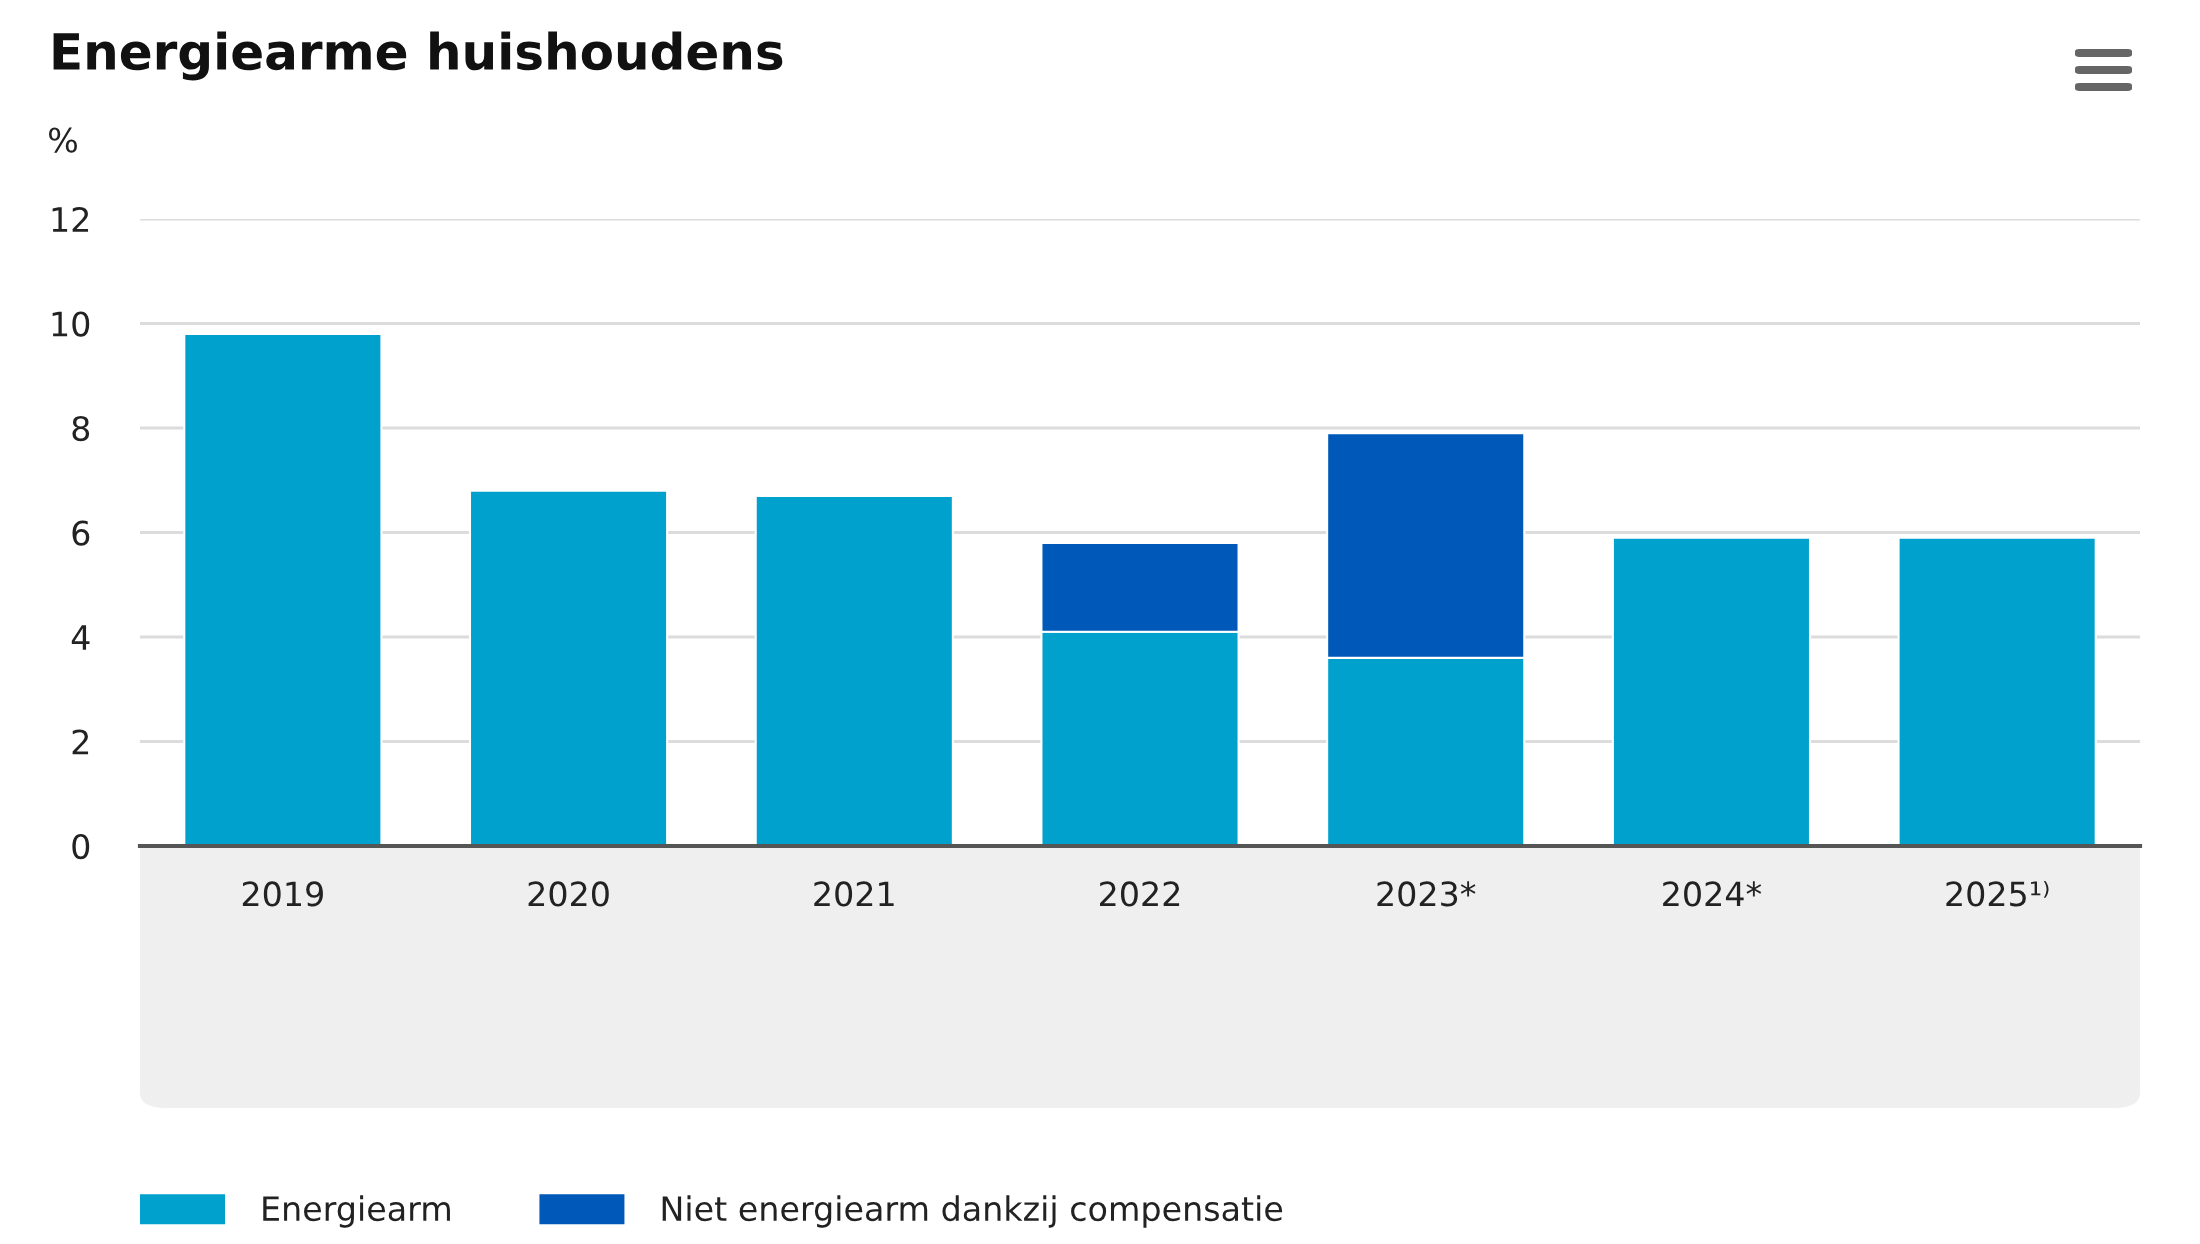  Describe the element at coordinates (972, 1211) in the screenshot. I see `legend-label: Niet energiearm dankzij compensatie` at that location.